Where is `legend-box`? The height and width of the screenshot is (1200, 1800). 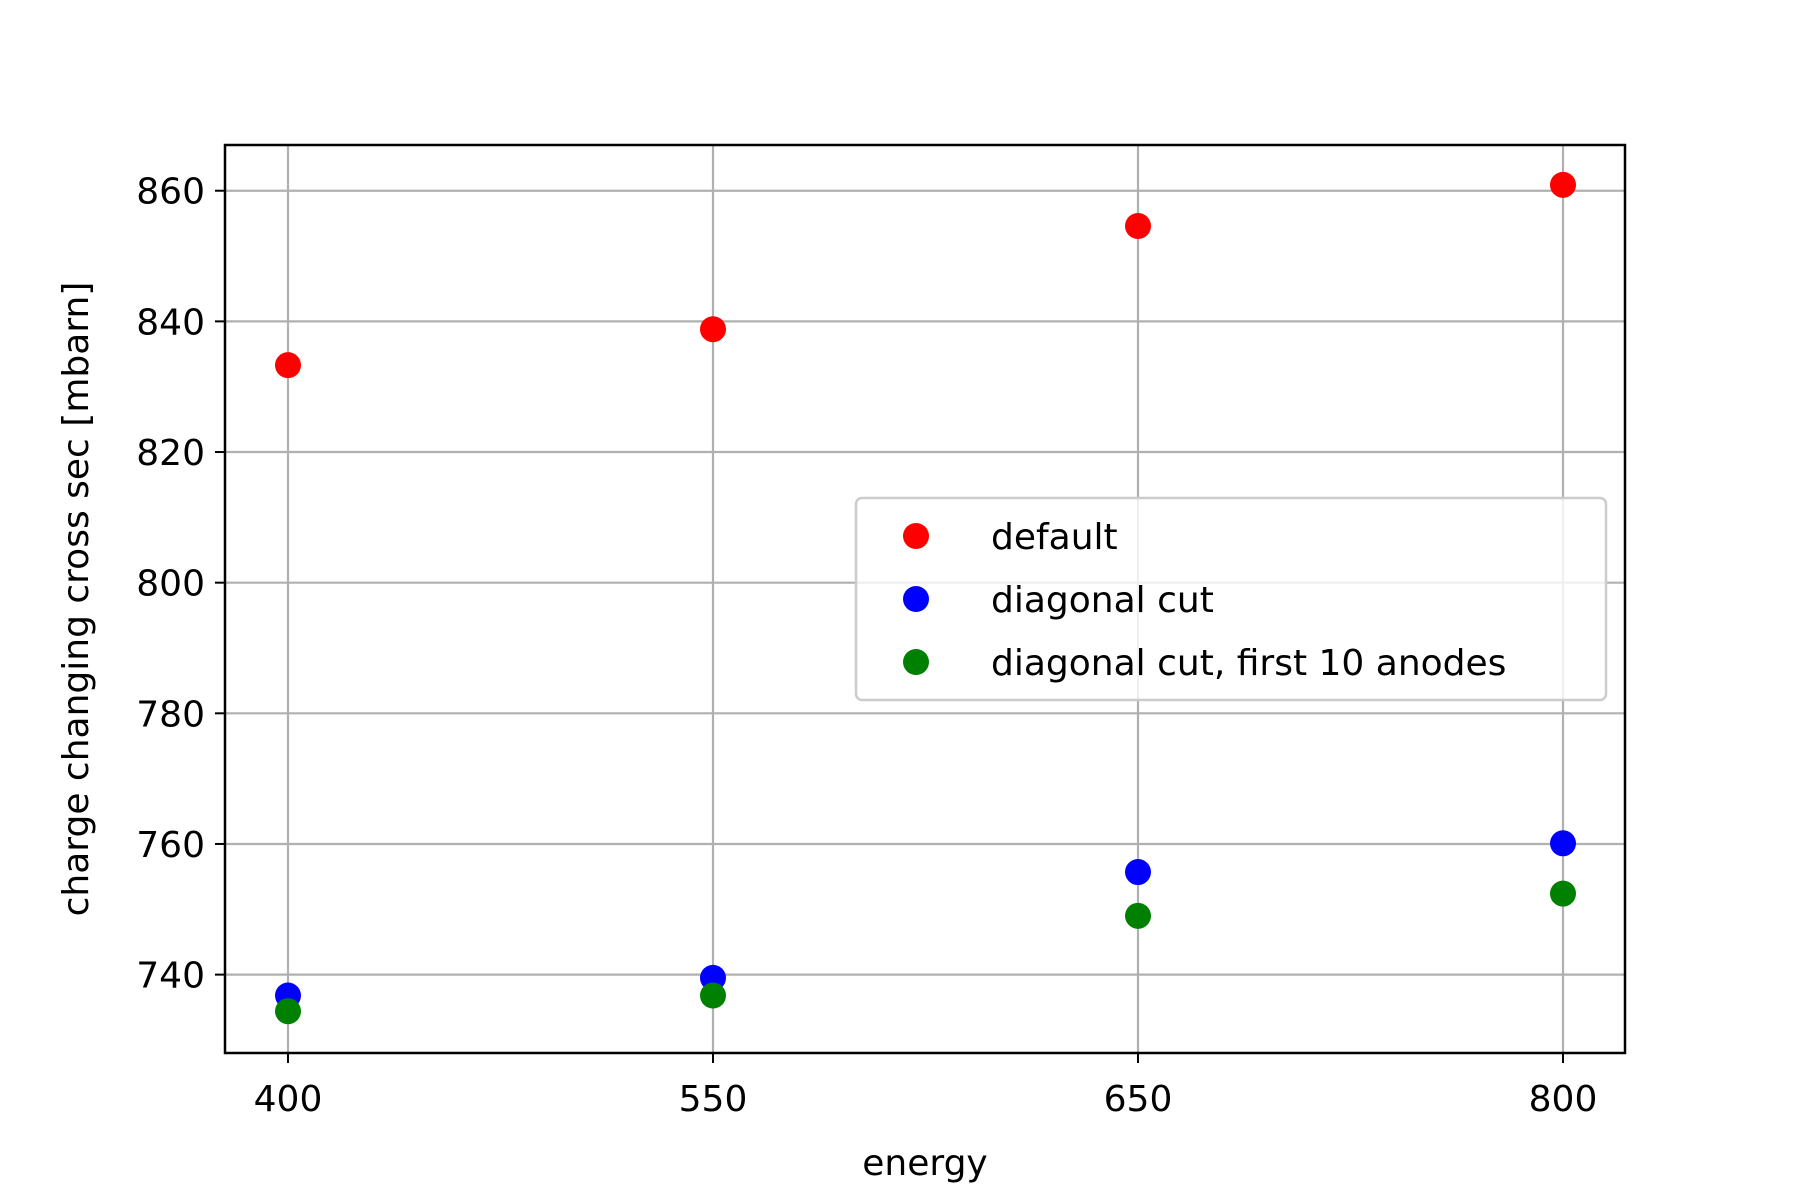
legend-box is located at coordinates (1231, 599).